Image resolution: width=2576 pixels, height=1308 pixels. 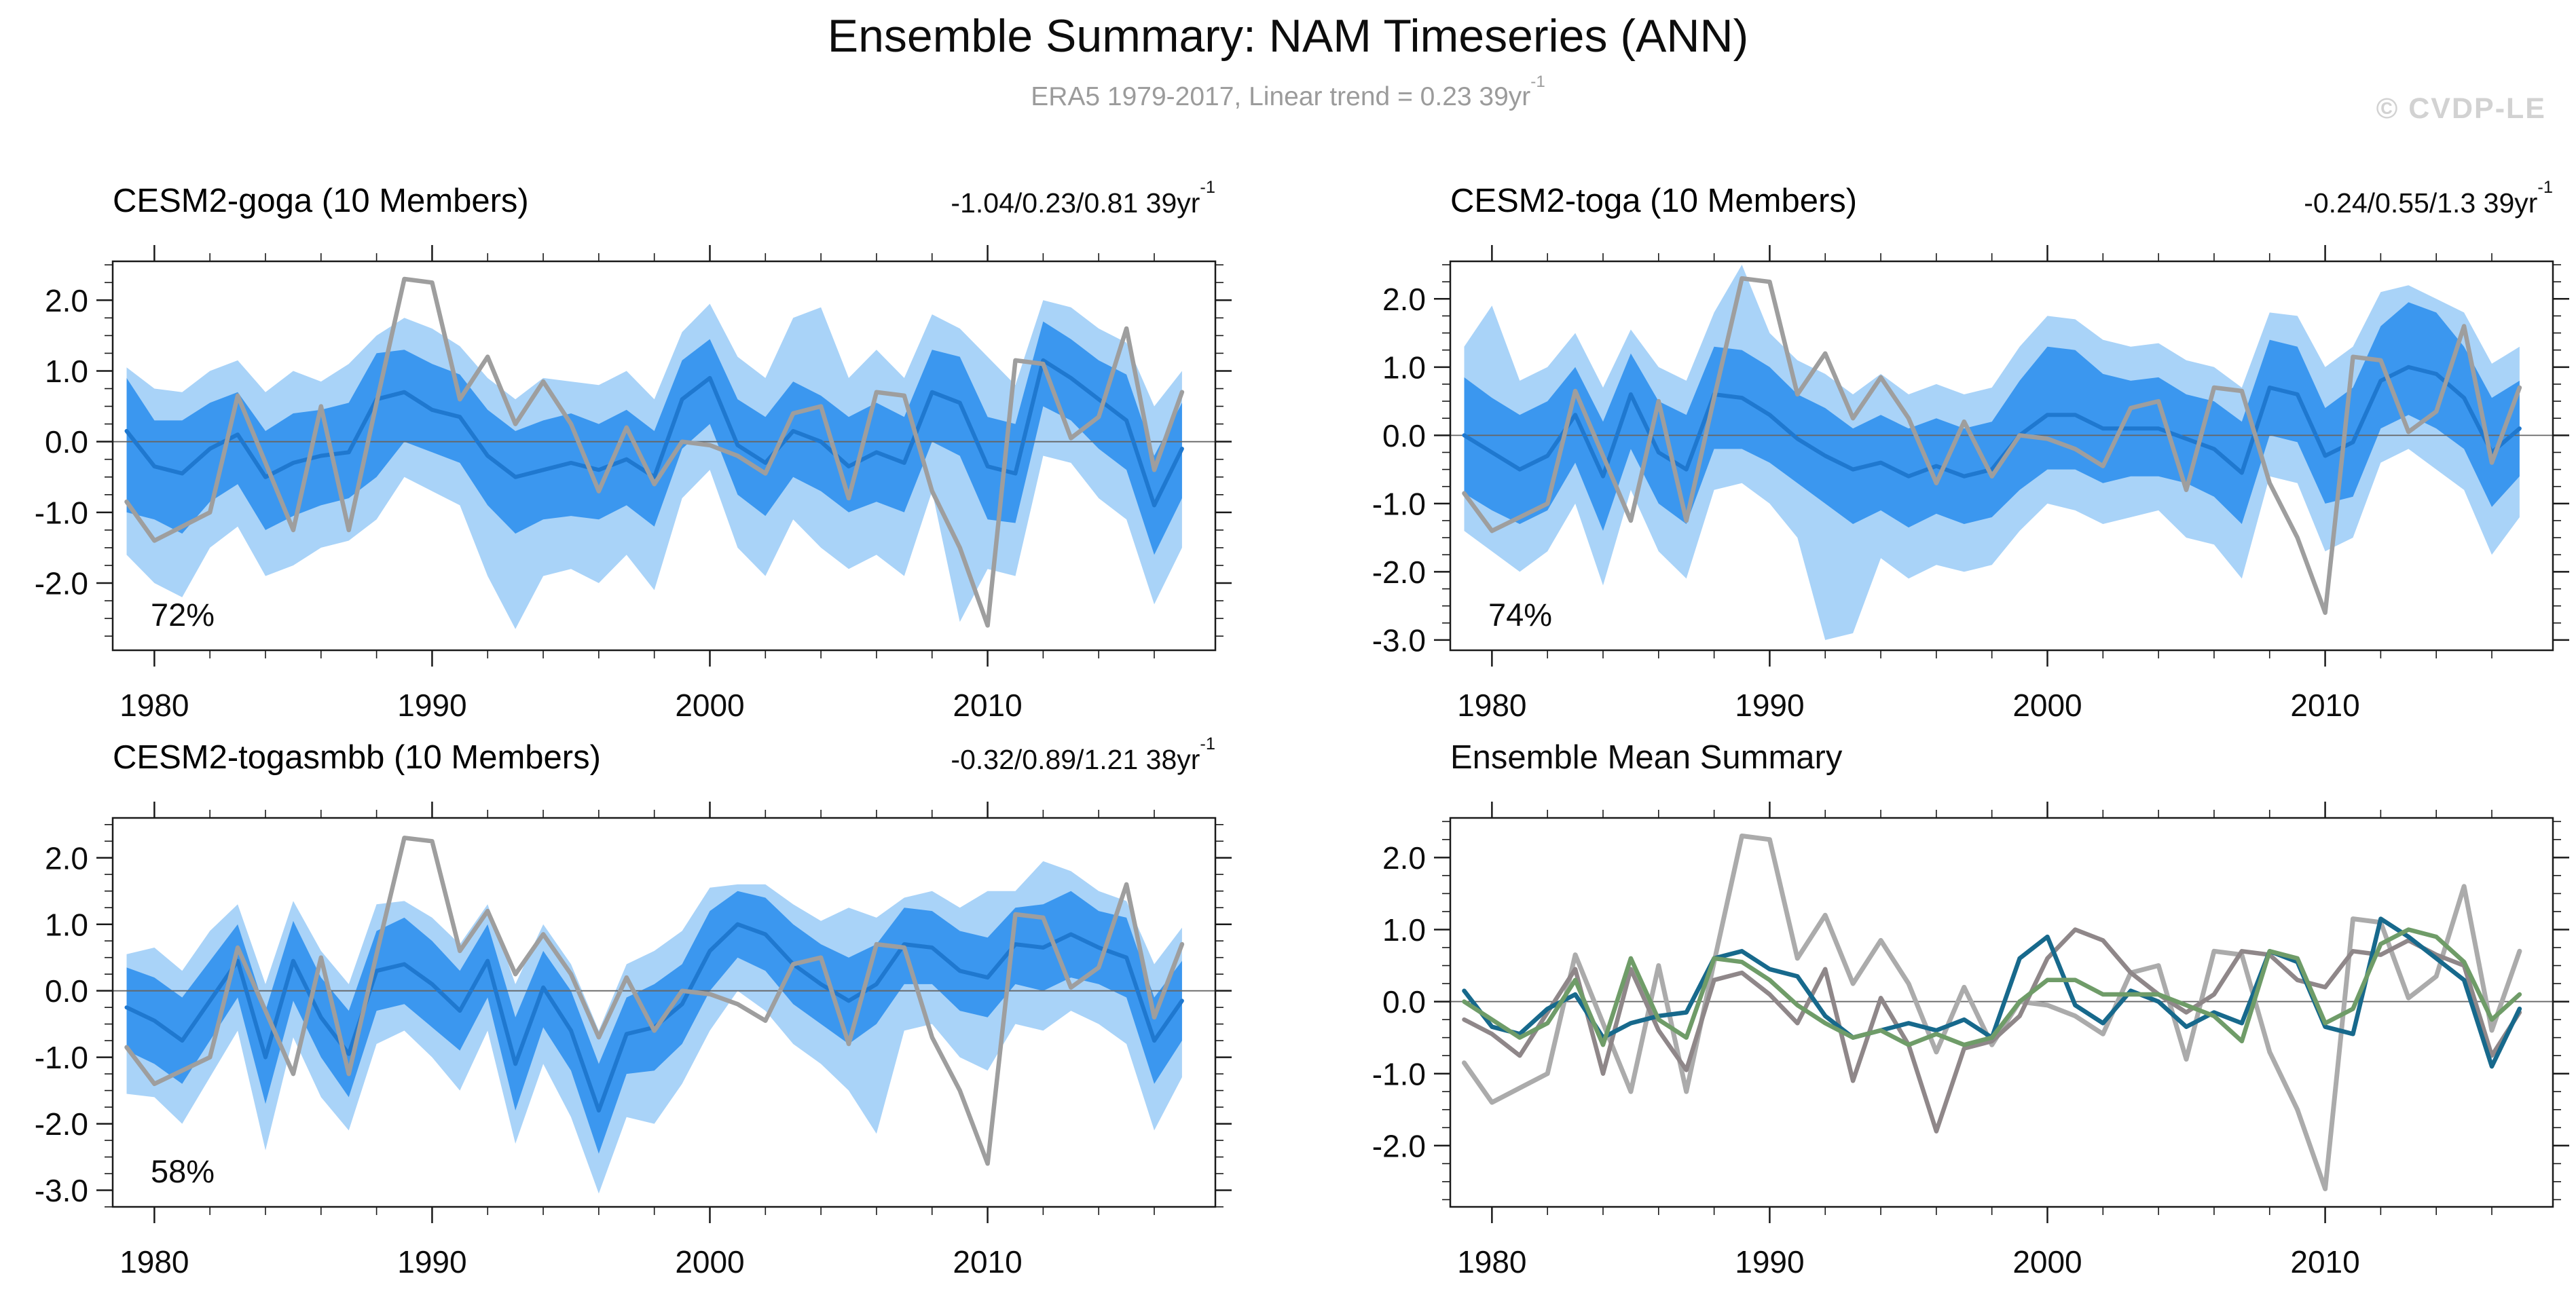 What do you see at coordinates (1075, 203) in the screenshot?
I see `trend-text: -1.04/0.23/0.81 39yr` at bounding box center [1075, 203].